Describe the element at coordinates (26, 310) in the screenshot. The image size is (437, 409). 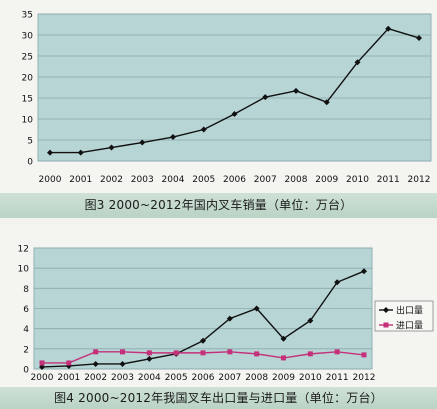
I see `y-tick-label: 6` at that location.